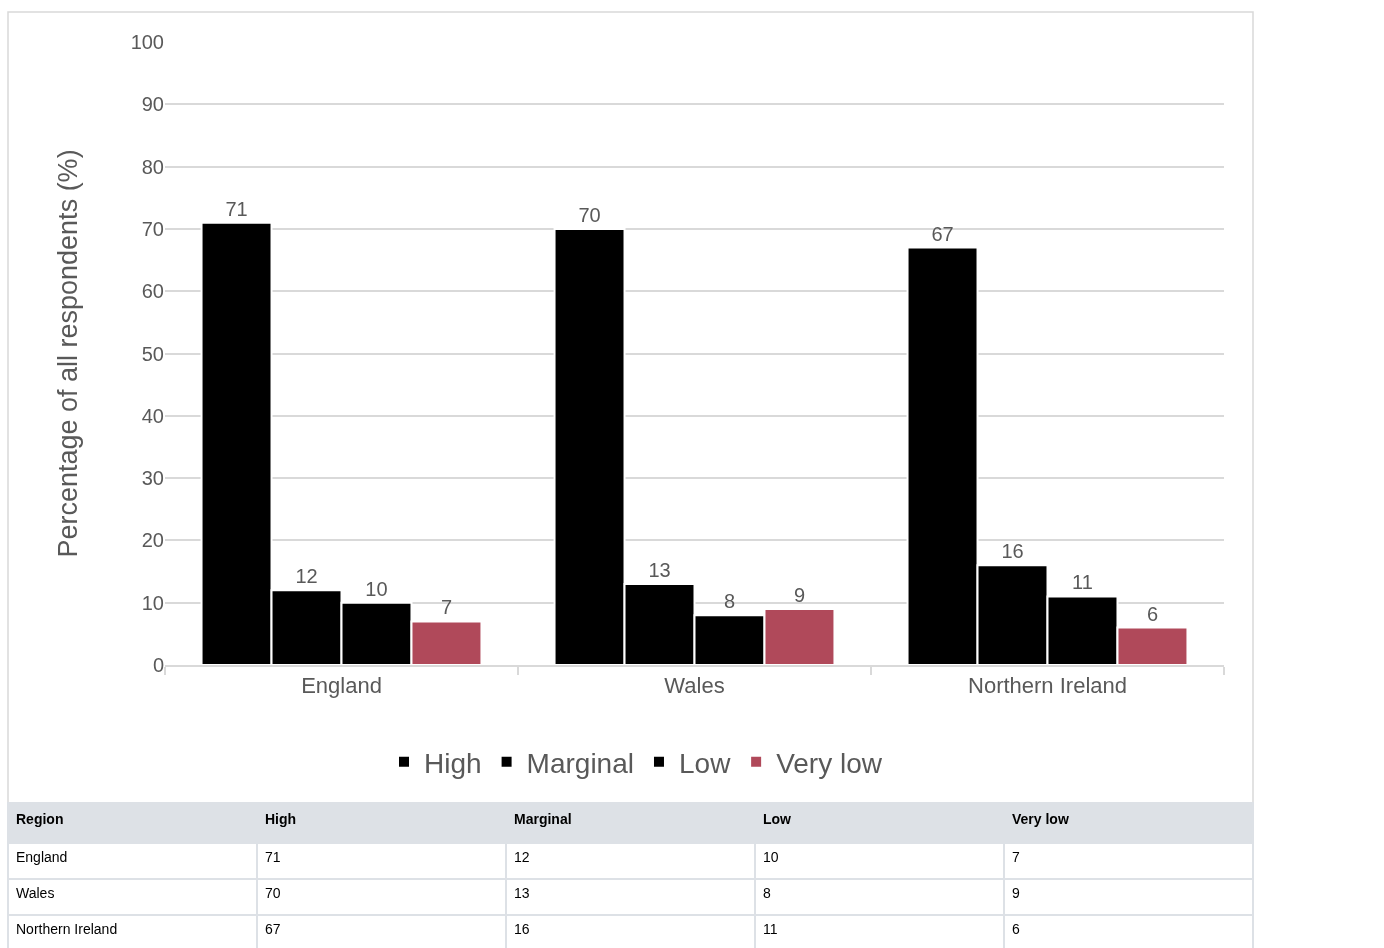  Describe the element at coordinates (1040, 819) in the screenshot. I see `text: Very low` at that location.